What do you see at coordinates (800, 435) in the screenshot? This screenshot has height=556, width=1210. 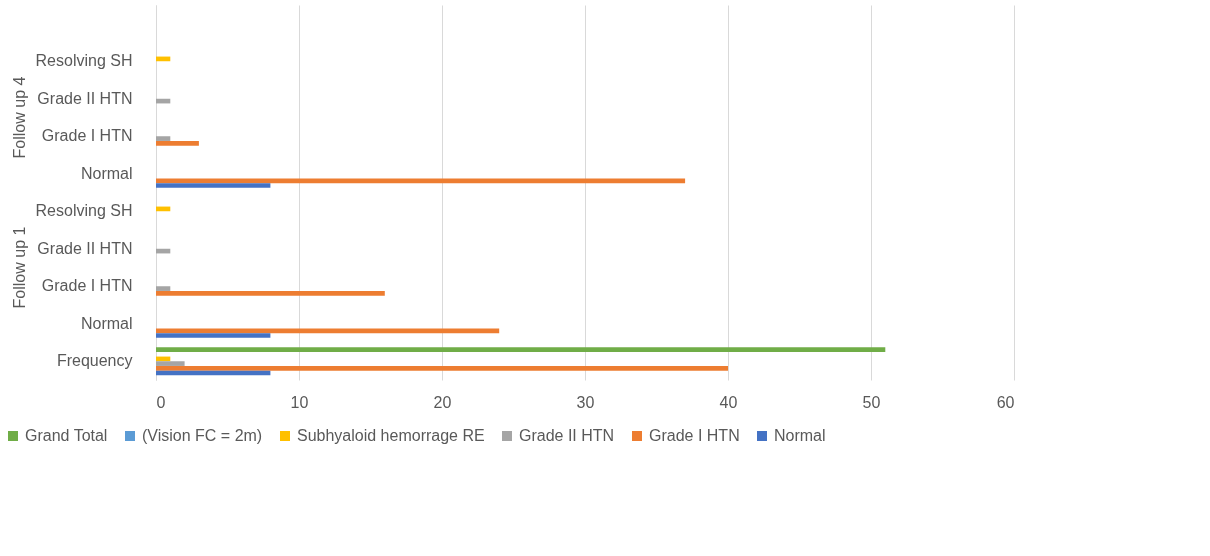 I see `legend-label: Normal` at bounding box center [800, 435].